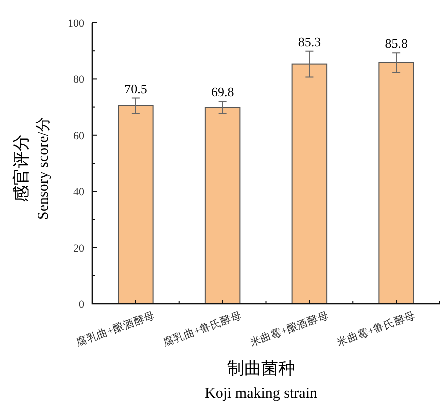 The height and width of the screenshot is (407, 440). Describe the element at coordinates (115, 329) in the screenshot. I see `x-tick-label: 腐乳曲+酿酒酵母` at that location.